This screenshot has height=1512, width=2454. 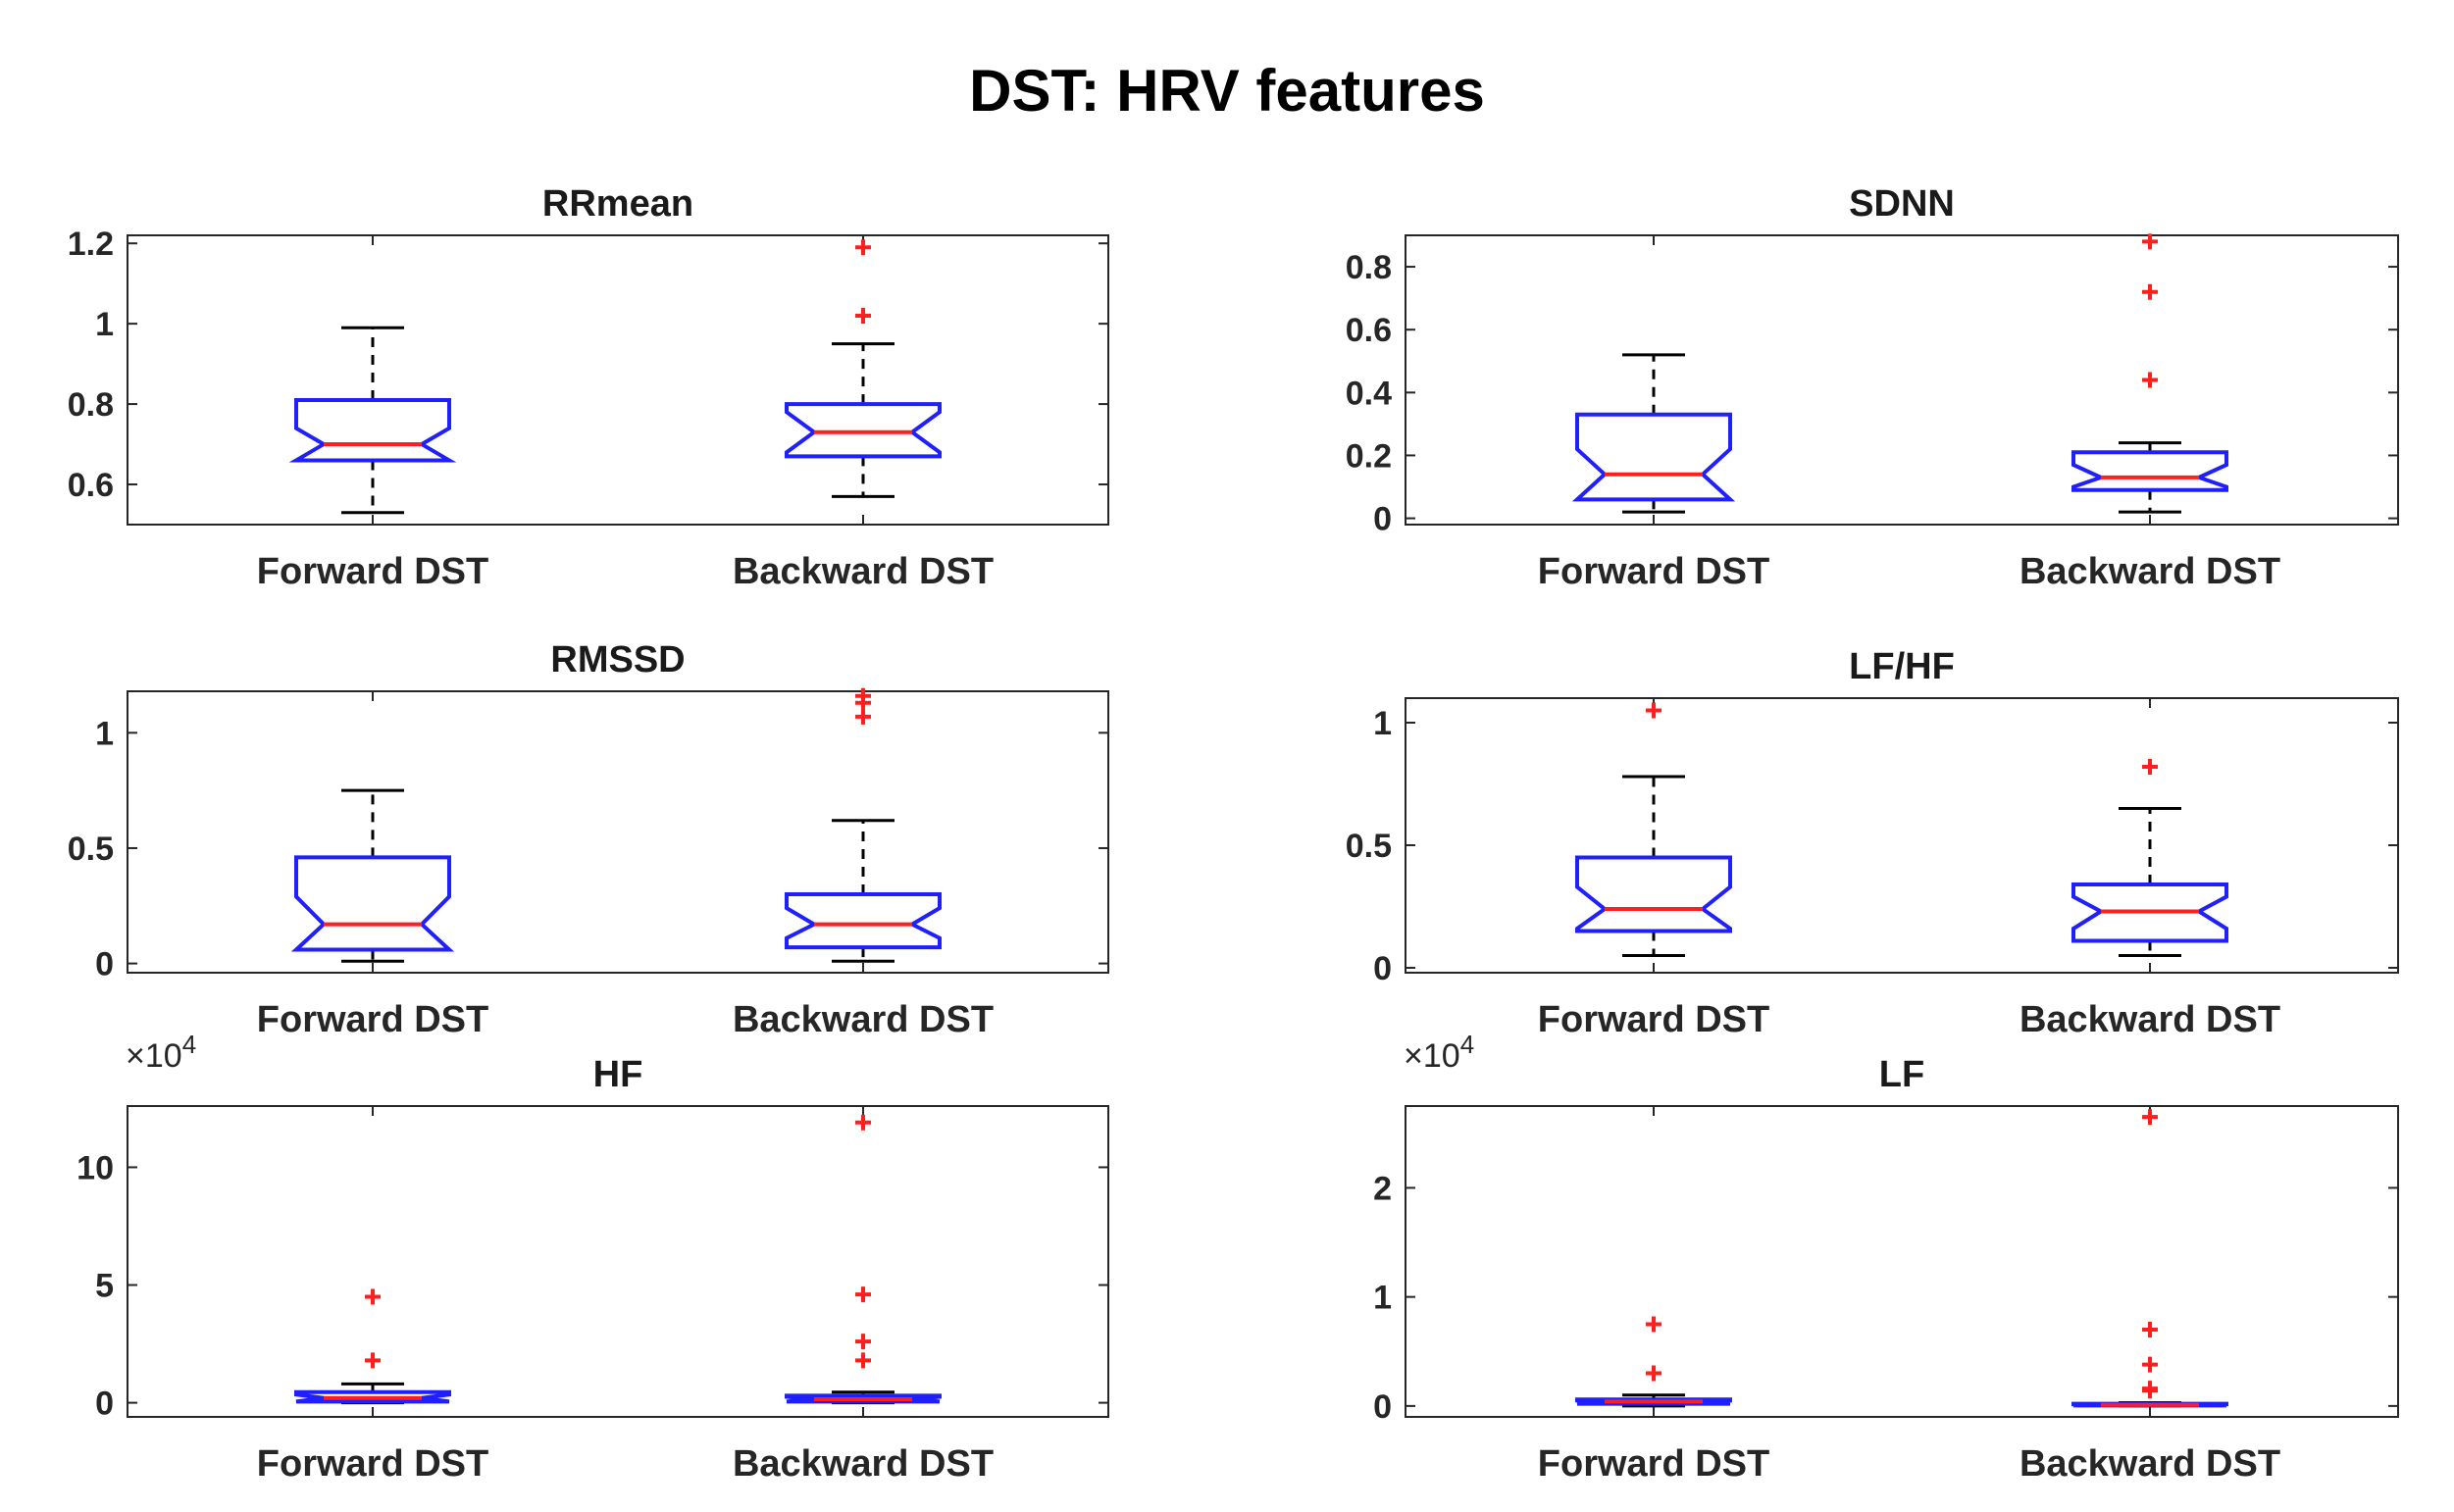 What do you see at coordinates (96, 1167) in the screenshot?
I see `y-tick-label: 10` at bounding box center [96, 1167].